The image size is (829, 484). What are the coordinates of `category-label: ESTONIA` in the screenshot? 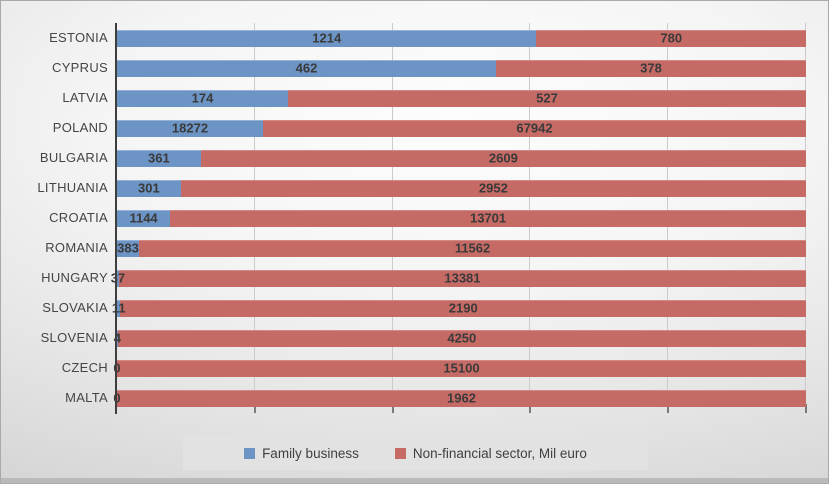 It's located at (78, 37).